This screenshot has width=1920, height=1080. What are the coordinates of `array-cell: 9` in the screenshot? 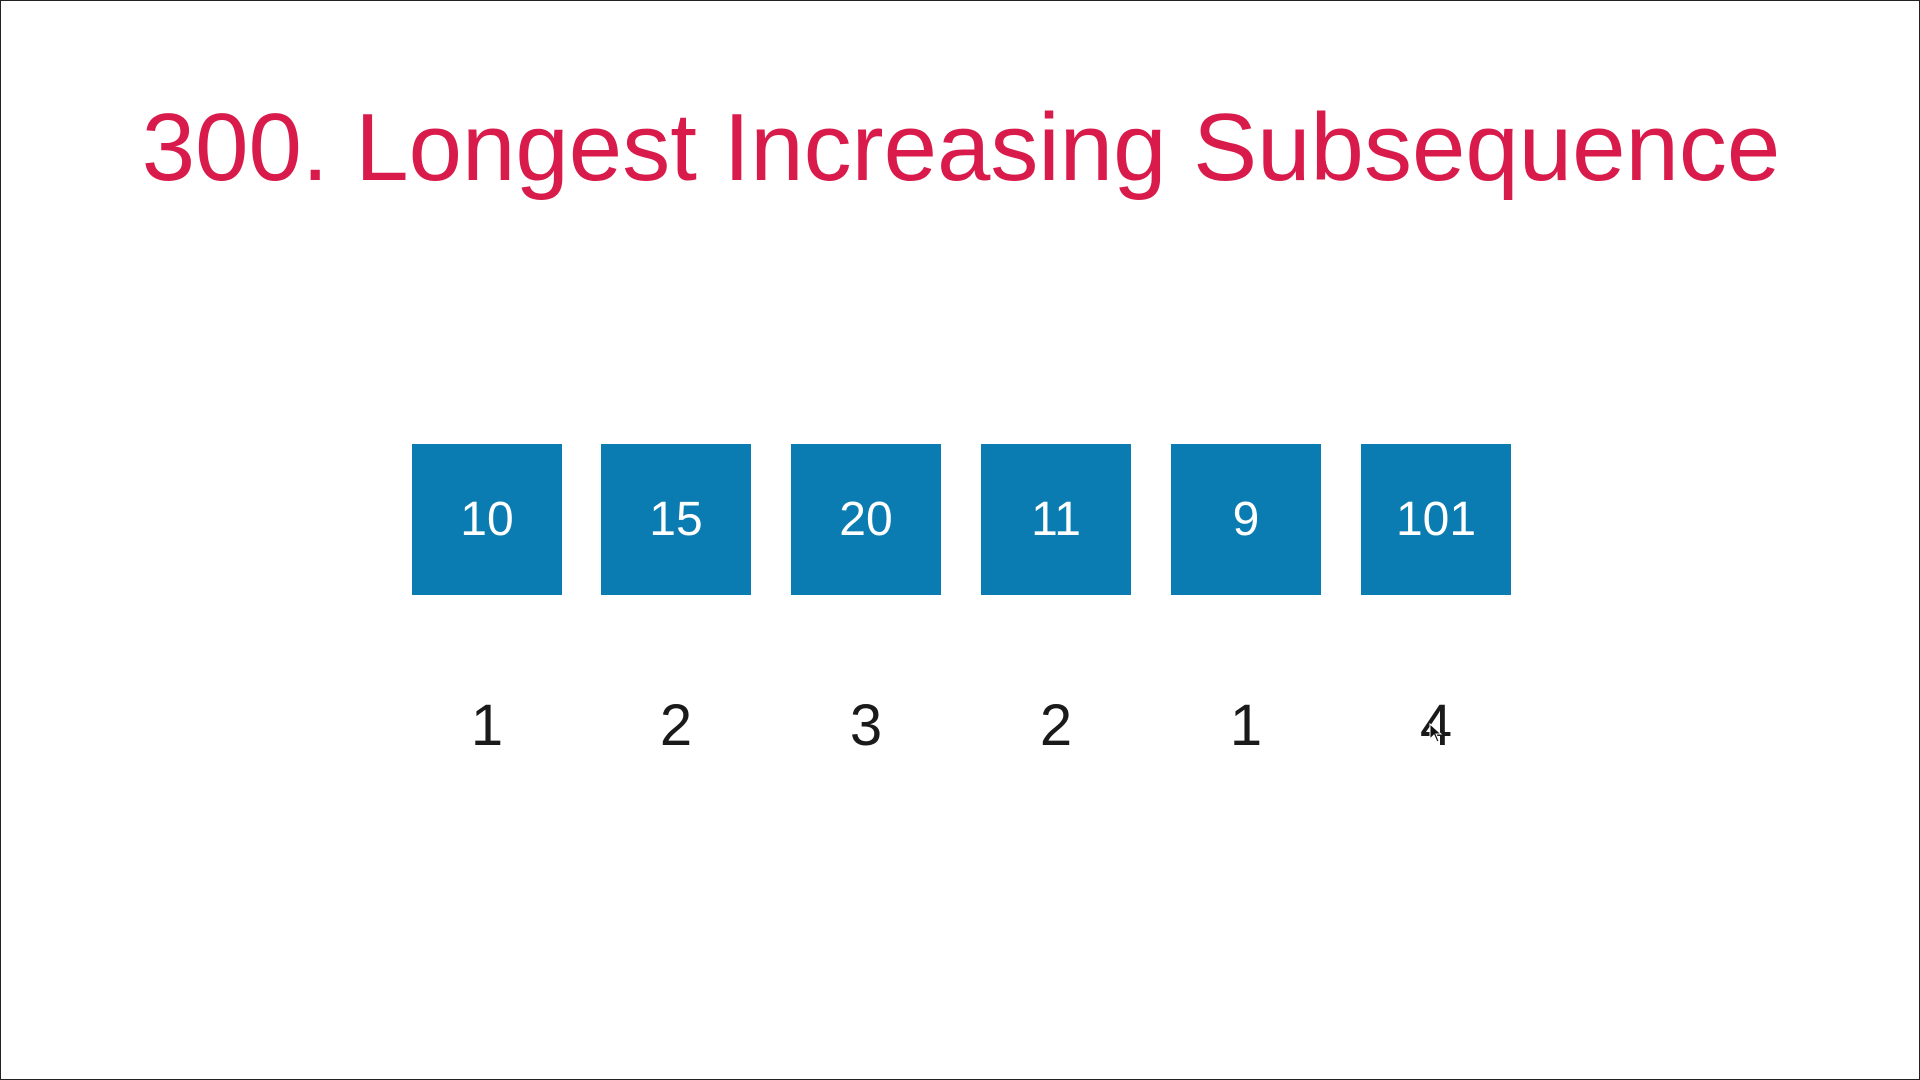 It's located at (1246, 519).